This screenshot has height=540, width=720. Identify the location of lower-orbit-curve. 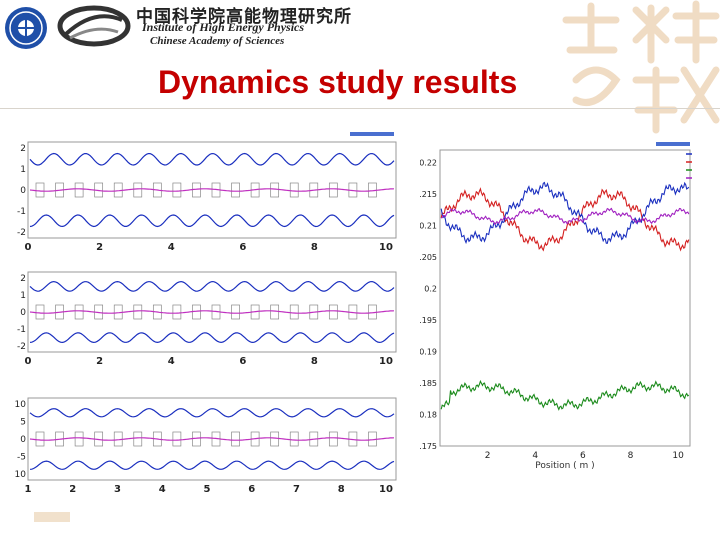
(565, 213).